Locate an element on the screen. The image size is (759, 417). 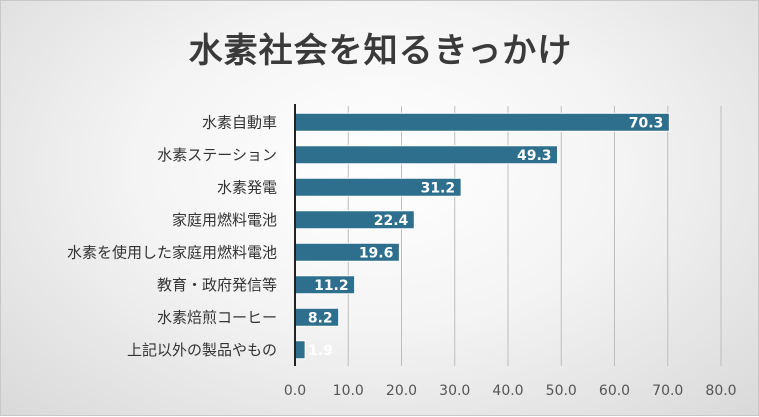
data-label: 11.2 is located at coordinates (331, 286).